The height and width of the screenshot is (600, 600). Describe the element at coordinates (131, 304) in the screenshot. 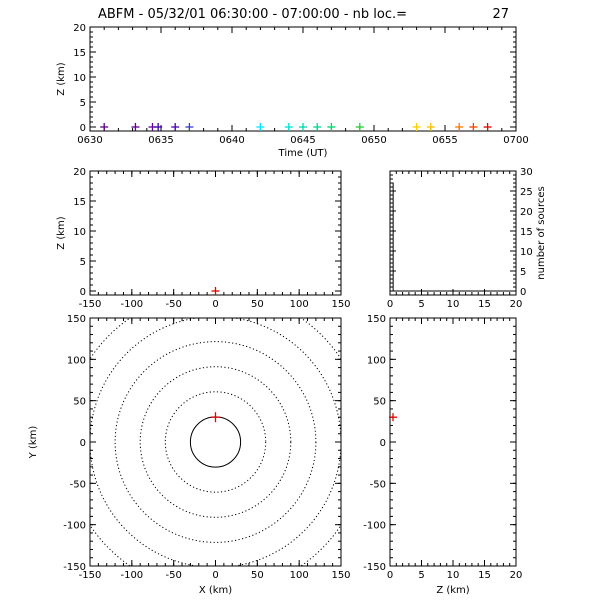

I see `x-z-xtick-label: -100` at that location.